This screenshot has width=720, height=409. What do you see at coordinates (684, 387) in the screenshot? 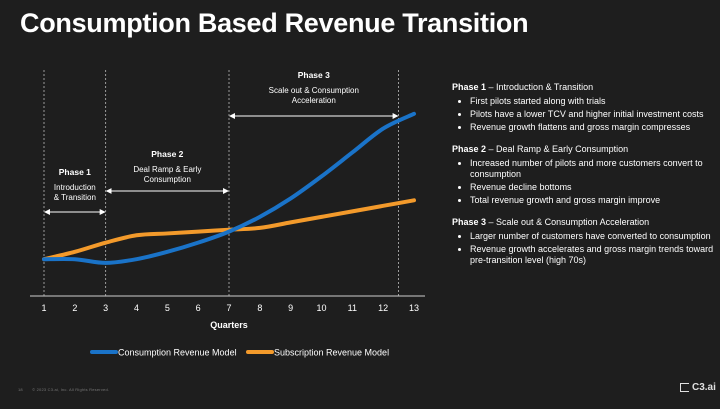
I see `c3-logo-icon` at bounding box center [684, 387].